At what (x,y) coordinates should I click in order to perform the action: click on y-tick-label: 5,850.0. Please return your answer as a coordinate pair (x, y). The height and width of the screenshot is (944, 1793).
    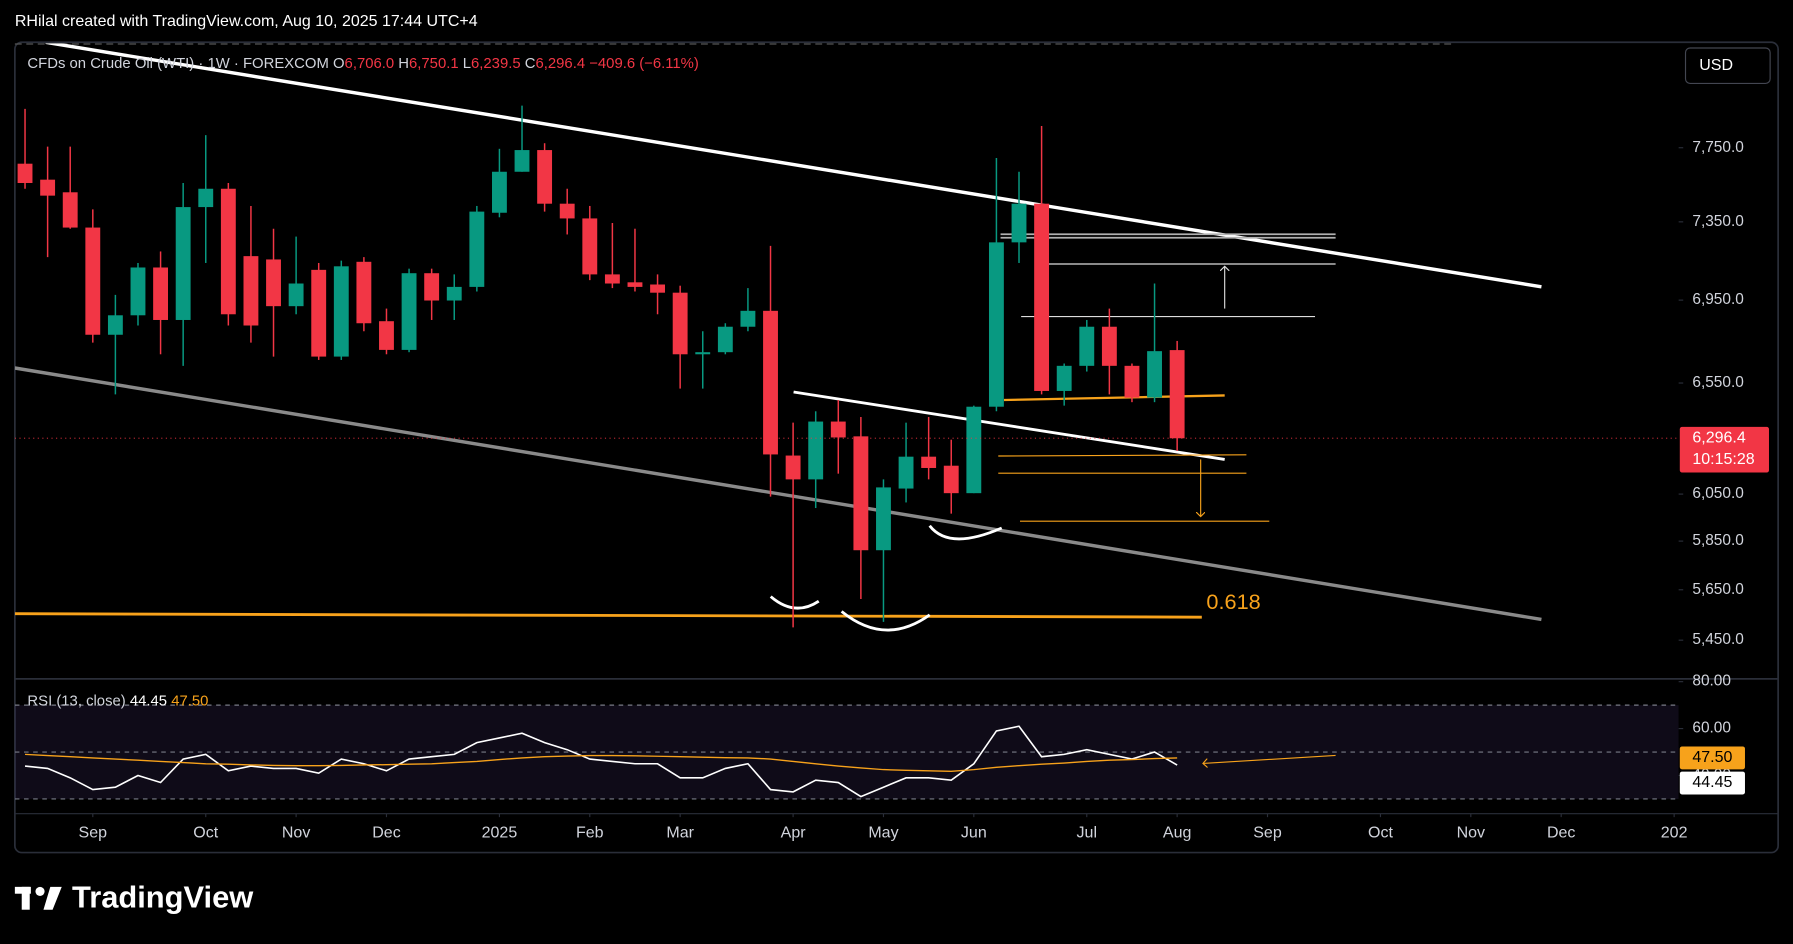
    Looking at the image, I should click on (1717, 540).